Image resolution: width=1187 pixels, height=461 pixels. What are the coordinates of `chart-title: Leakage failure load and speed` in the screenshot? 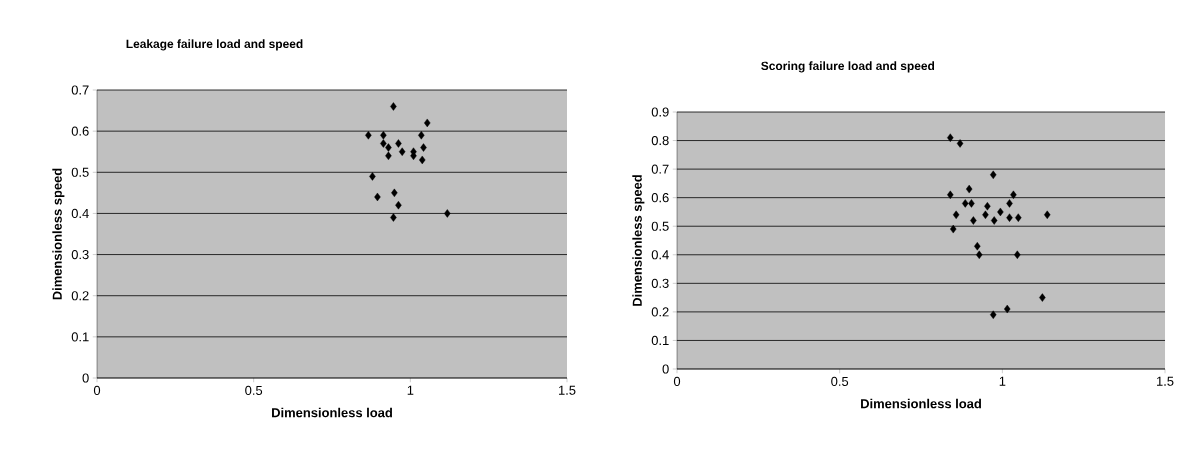 It's located at (214, 45).